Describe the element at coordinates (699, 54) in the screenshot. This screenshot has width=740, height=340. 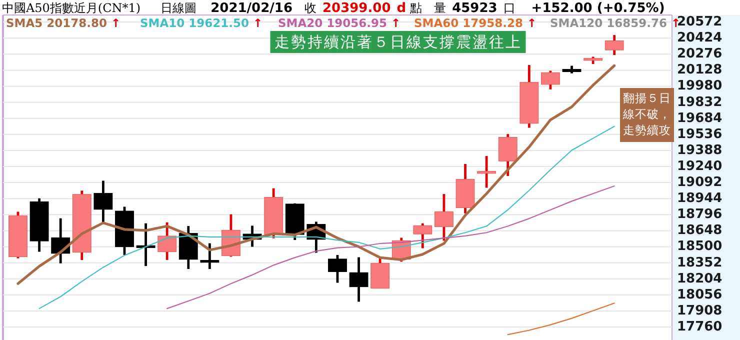
I see `y-tick-label: 20276` at that location.